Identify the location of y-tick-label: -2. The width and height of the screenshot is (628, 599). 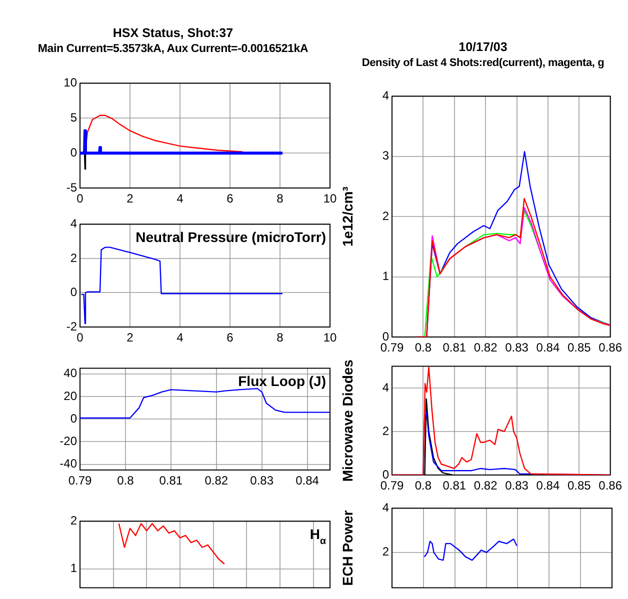
(72, 326).